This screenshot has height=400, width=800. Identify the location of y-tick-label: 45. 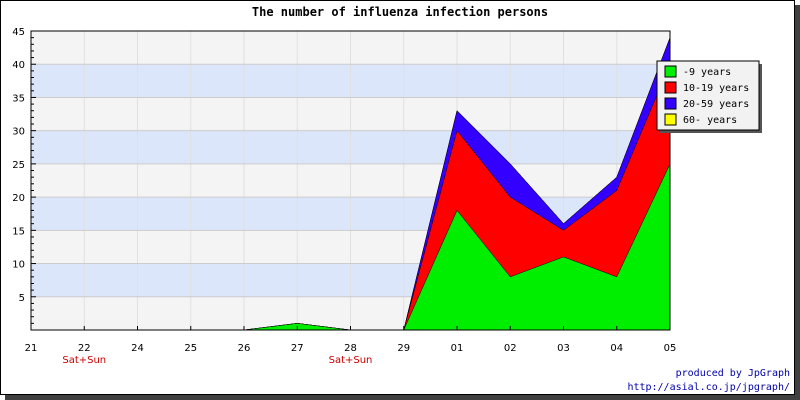
(18, 32).